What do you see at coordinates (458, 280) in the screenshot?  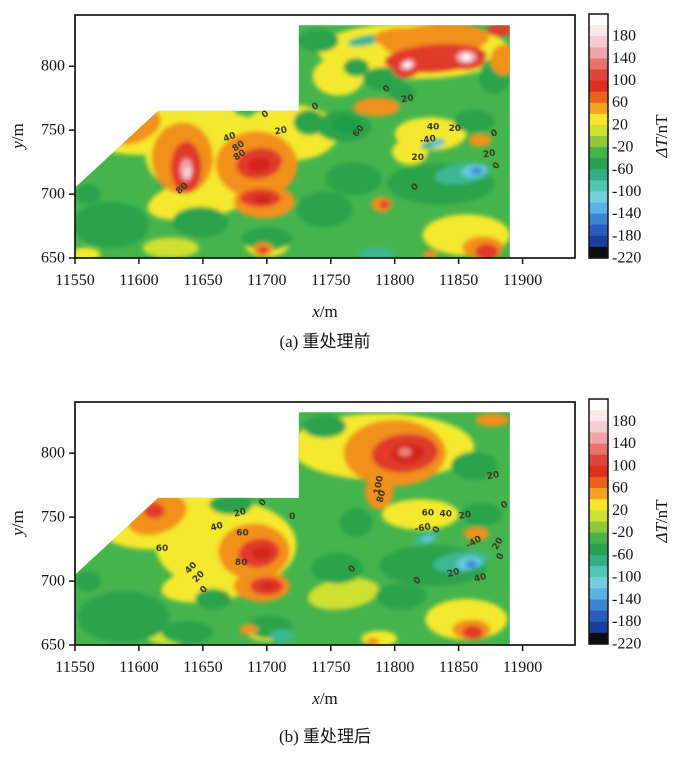 I see `x-tick-label: 11850` at bounding box center [458, 280].